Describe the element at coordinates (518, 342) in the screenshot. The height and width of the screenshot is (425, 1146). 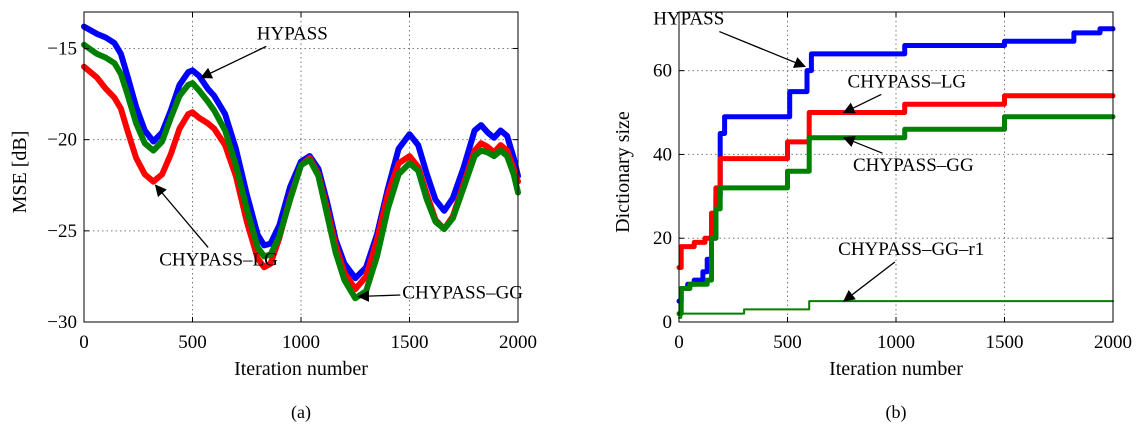
I see `panel-a-x-tick-label: 2000` at that location.